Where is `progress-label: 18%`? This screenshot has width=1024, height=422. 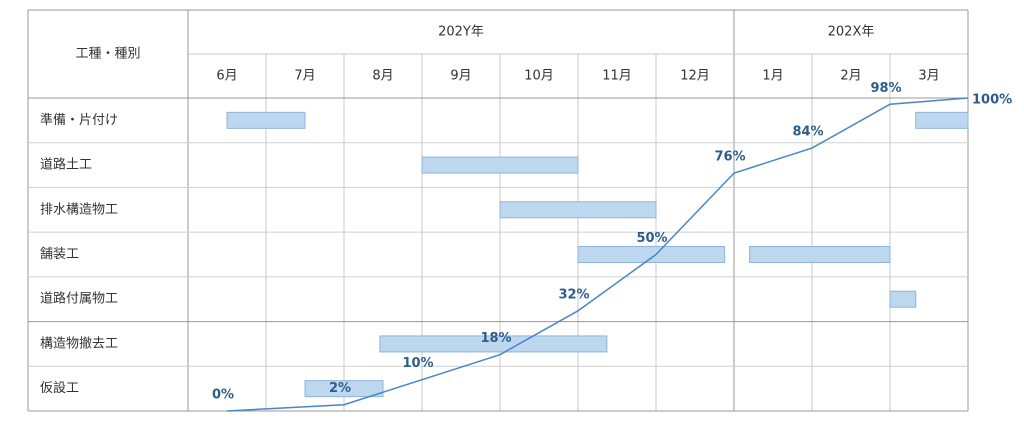 progress-label: 18% is located at coordinates (495, 338).